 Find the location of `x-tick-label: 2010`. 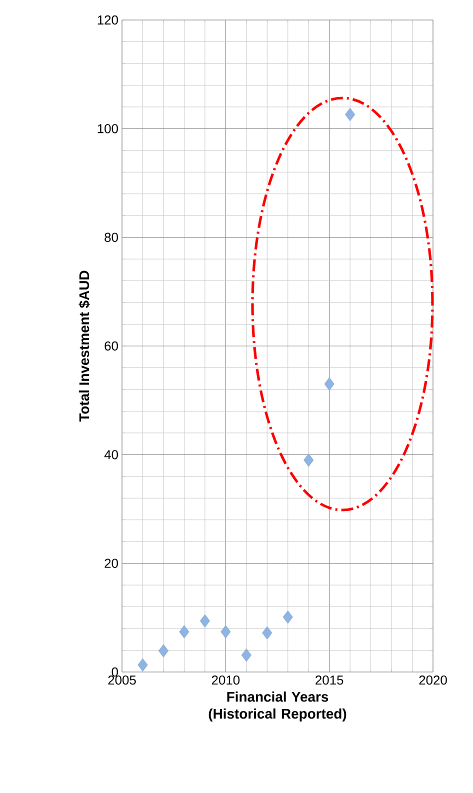

x-tick-label: 2010 is located at coordinates (226, 680).